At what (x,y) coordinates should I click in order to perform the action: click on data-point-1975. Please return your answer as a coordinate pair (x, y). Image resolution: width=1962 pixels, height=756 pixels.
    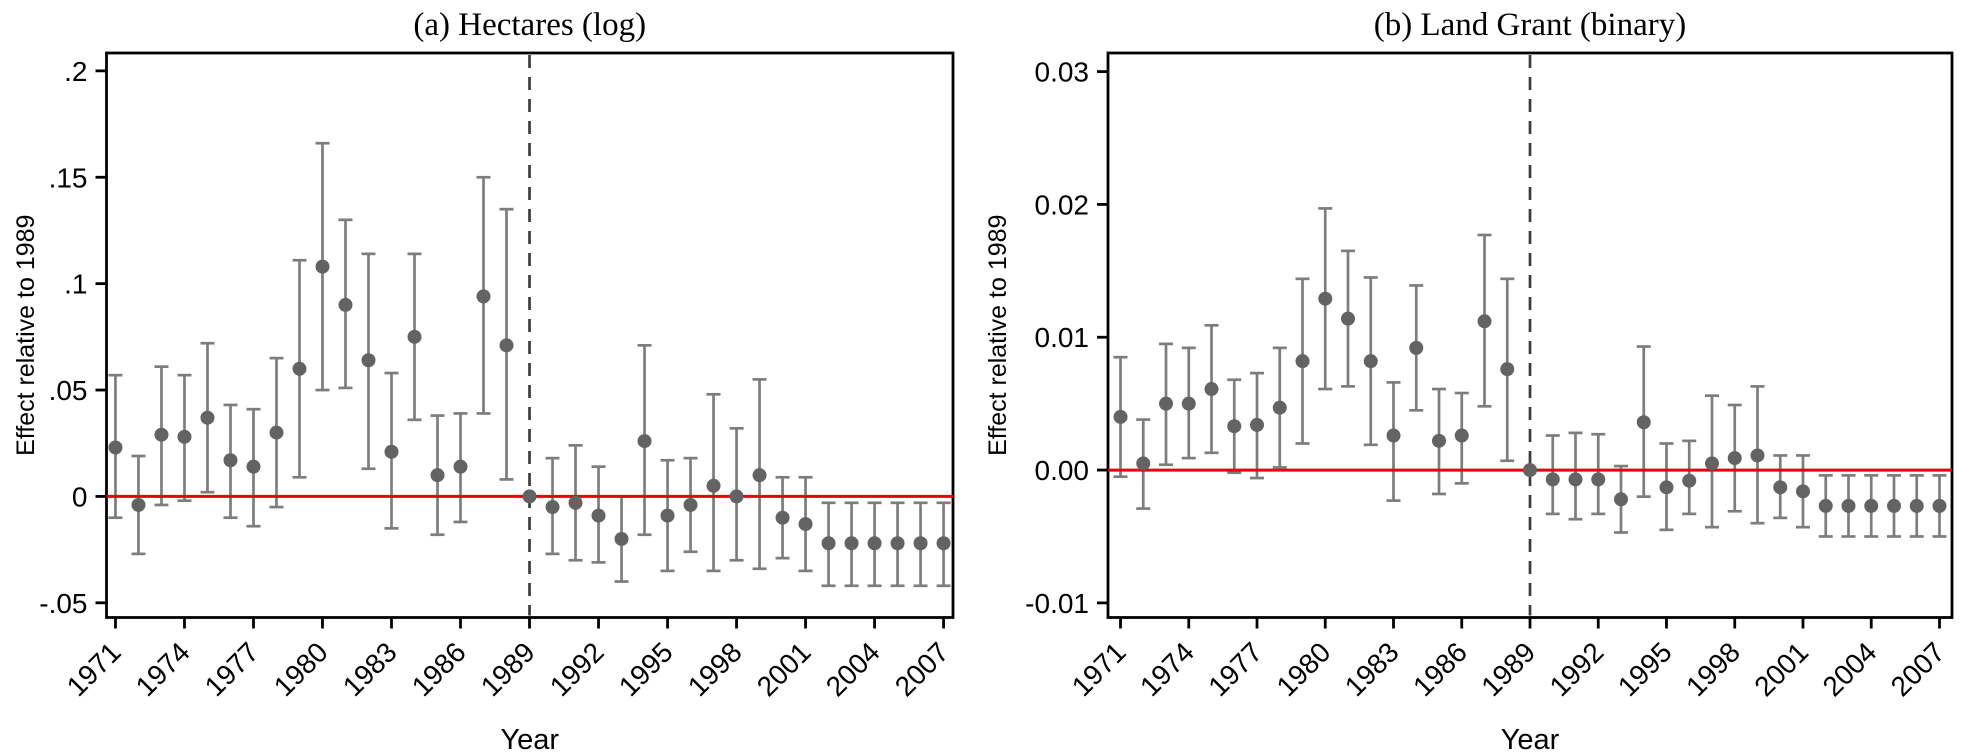
    Looking at the image, I should click on (1211, 389).